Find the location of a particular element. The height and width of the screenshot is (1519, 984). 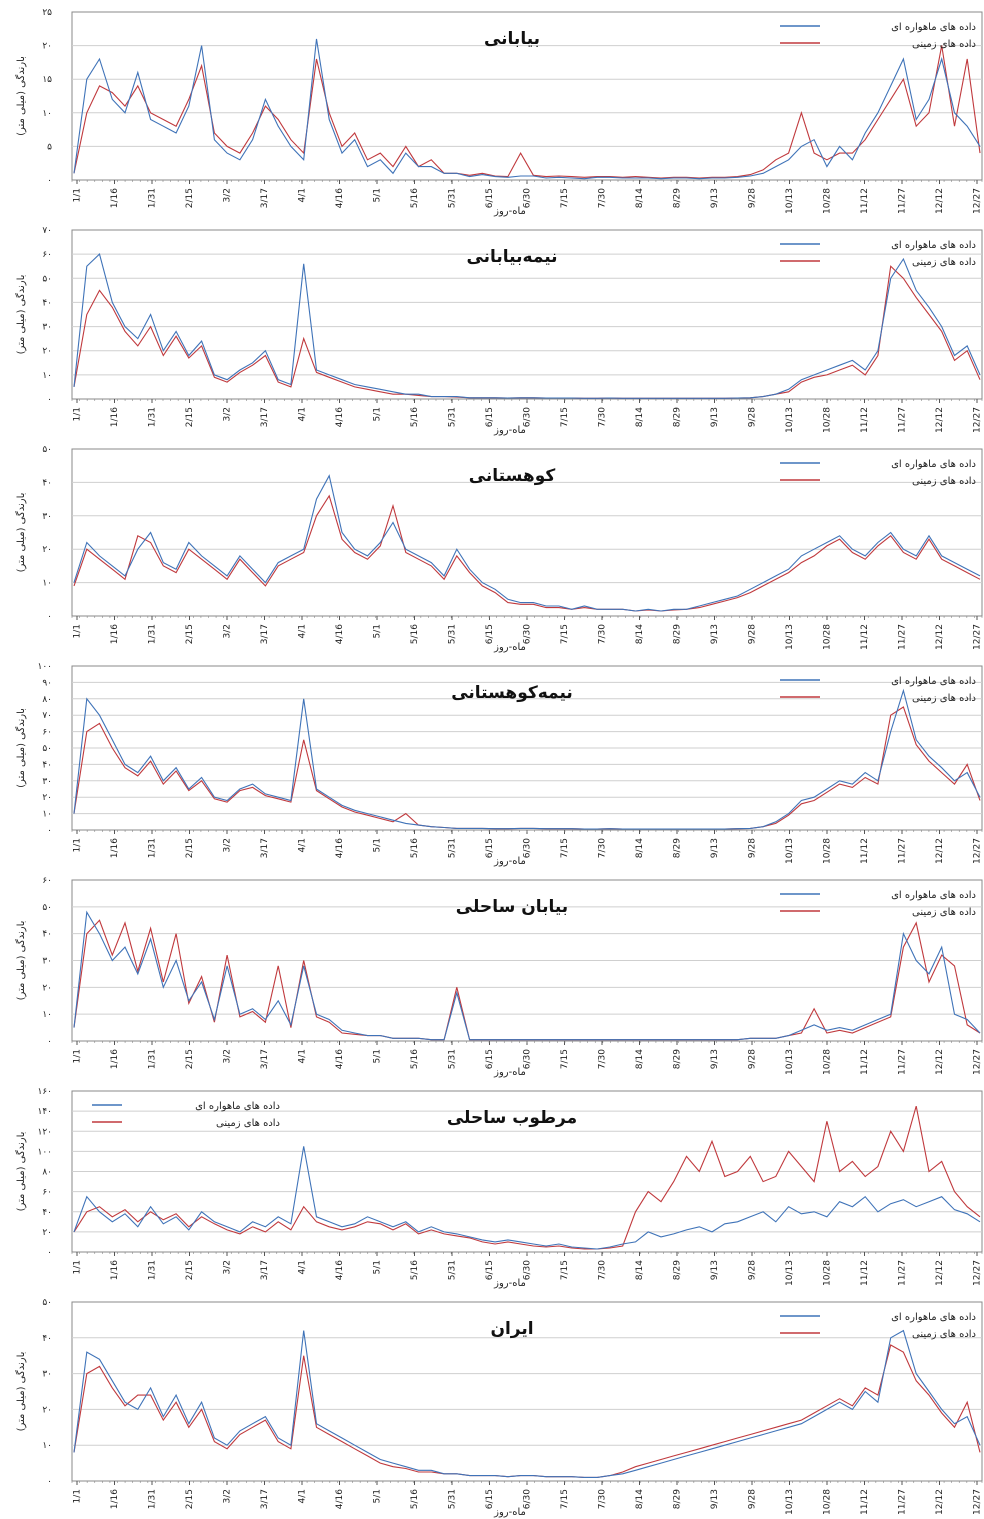

chart-title: بیابانی is located at coordinates (512, 39).